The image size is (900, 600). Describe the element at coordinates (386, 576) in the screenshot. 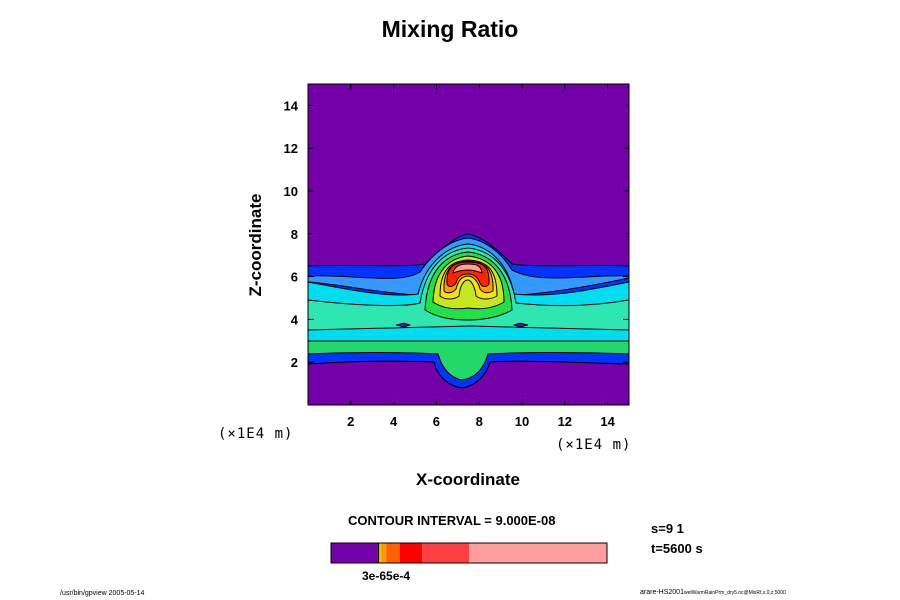

I see `colorbar-label: 3e-65e-4` at that location.